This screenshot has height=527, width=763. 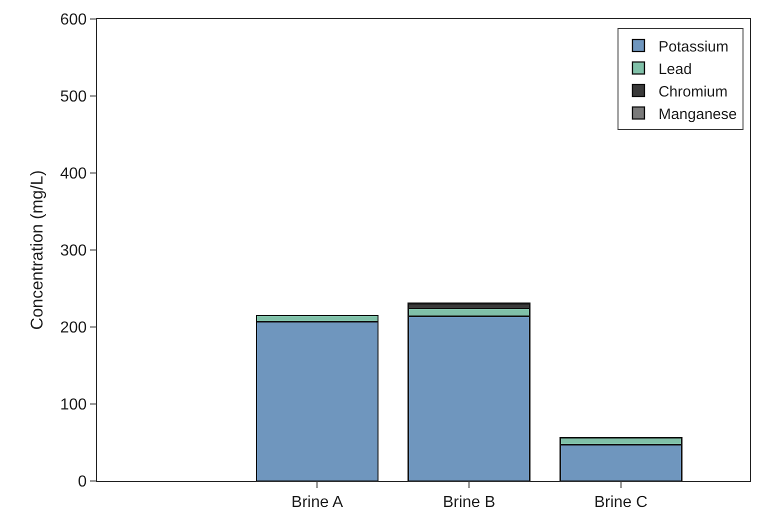 I want to click on y-tick-label: 200, so click(x=73, y=328).